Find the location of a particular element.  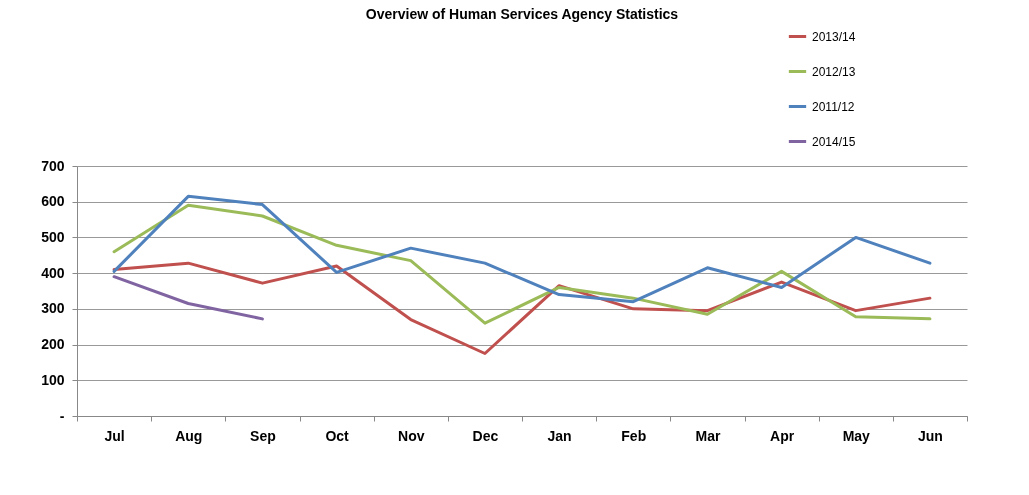

x-tick-label: Feb is located at coordinates (634, 435).